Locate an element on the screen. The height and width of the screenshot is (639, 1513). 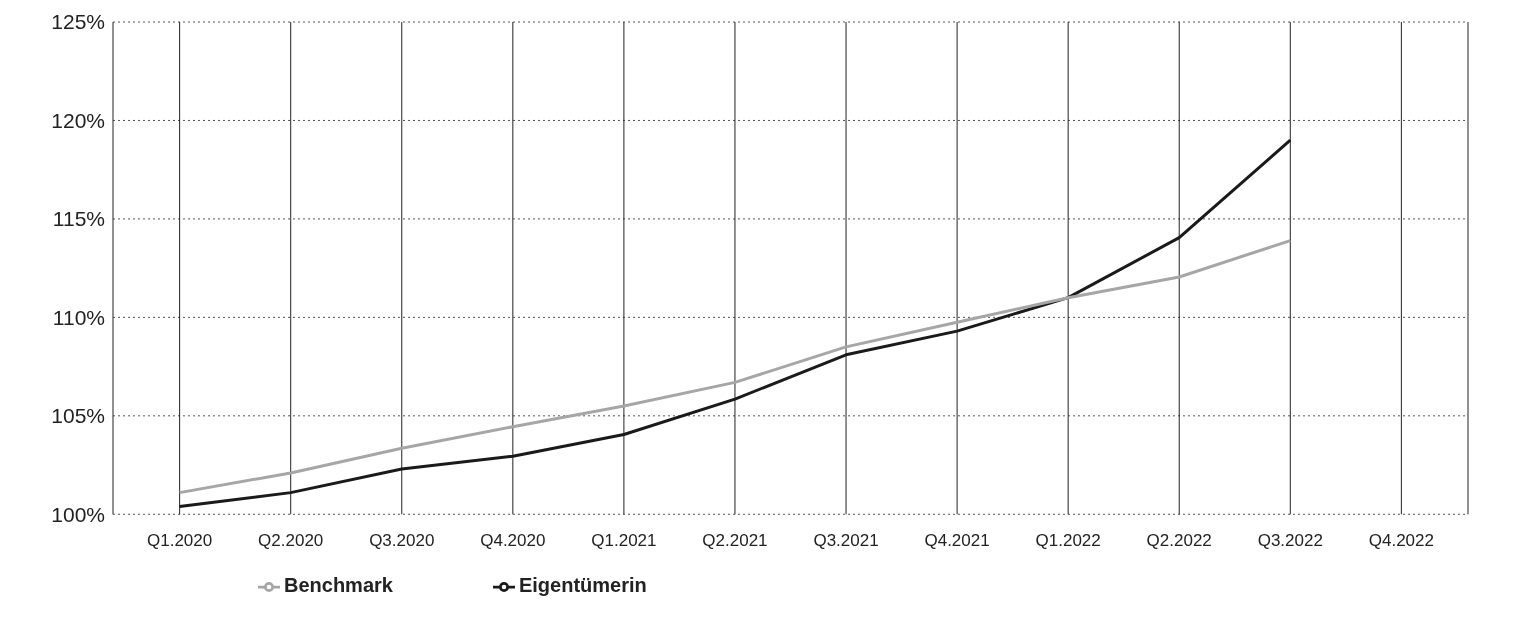
y-tick-label: 120% is located at coordinates (78, 120).